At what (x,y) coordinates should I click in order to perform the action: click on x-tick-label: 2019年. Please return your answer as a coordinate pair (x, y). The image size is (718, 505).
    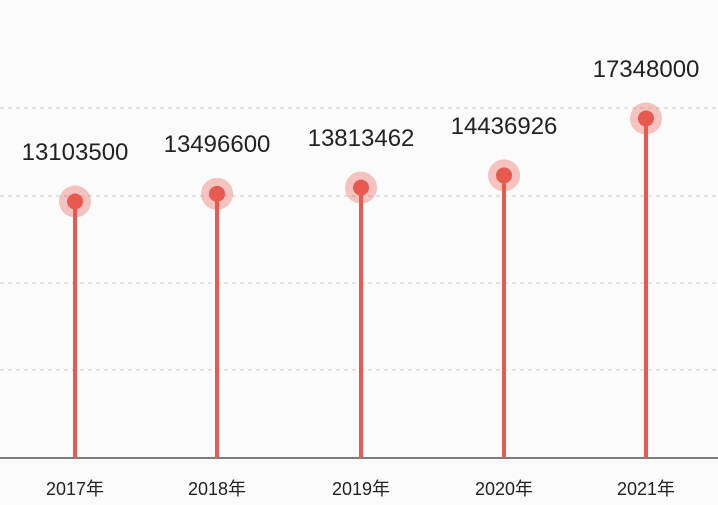
    Looking at the image, I should click on (361, 489).